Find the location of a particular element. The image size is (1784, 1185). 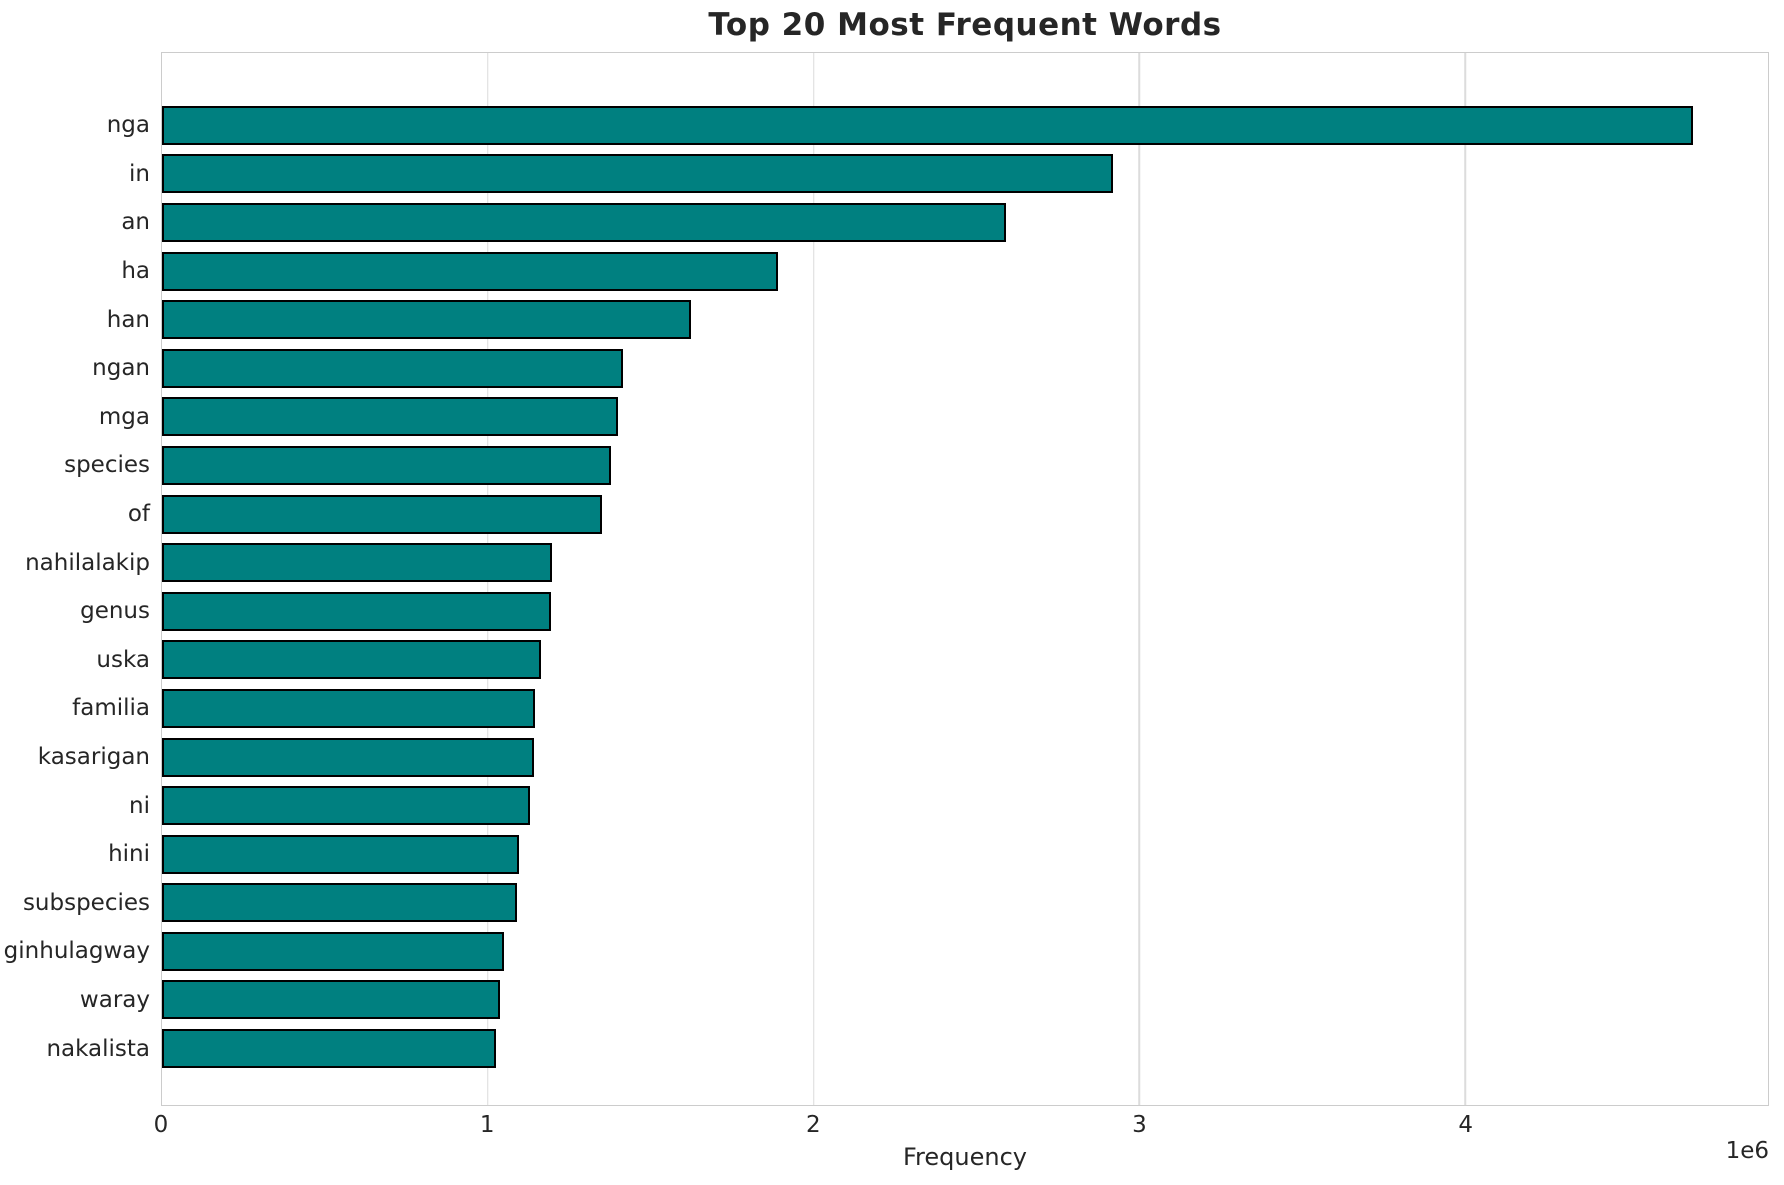

y-tick-label: nahilalakip is located at coordinates (87, 562).